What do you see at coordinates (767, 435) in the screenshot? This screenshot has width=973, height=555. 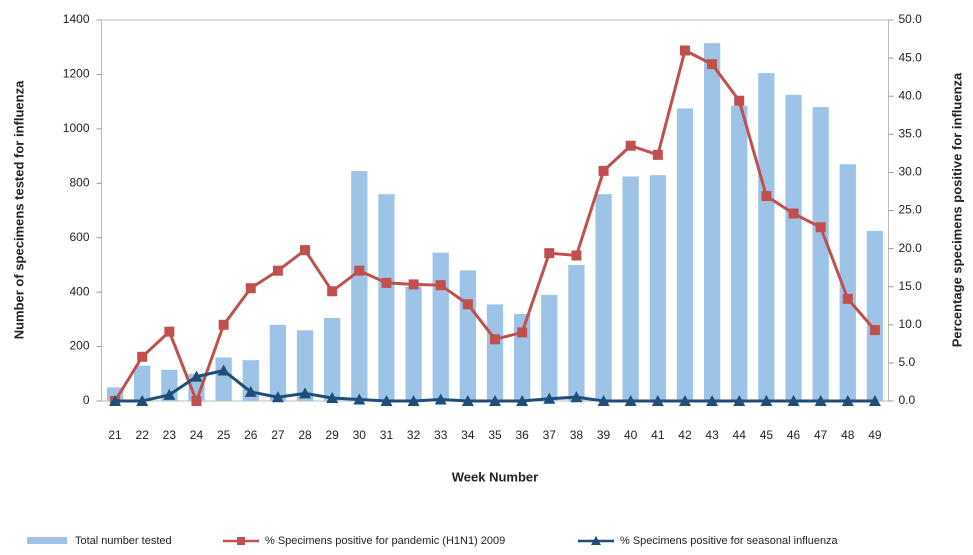 I see `x-tick-label: 45` at bounding box center [767, 435].